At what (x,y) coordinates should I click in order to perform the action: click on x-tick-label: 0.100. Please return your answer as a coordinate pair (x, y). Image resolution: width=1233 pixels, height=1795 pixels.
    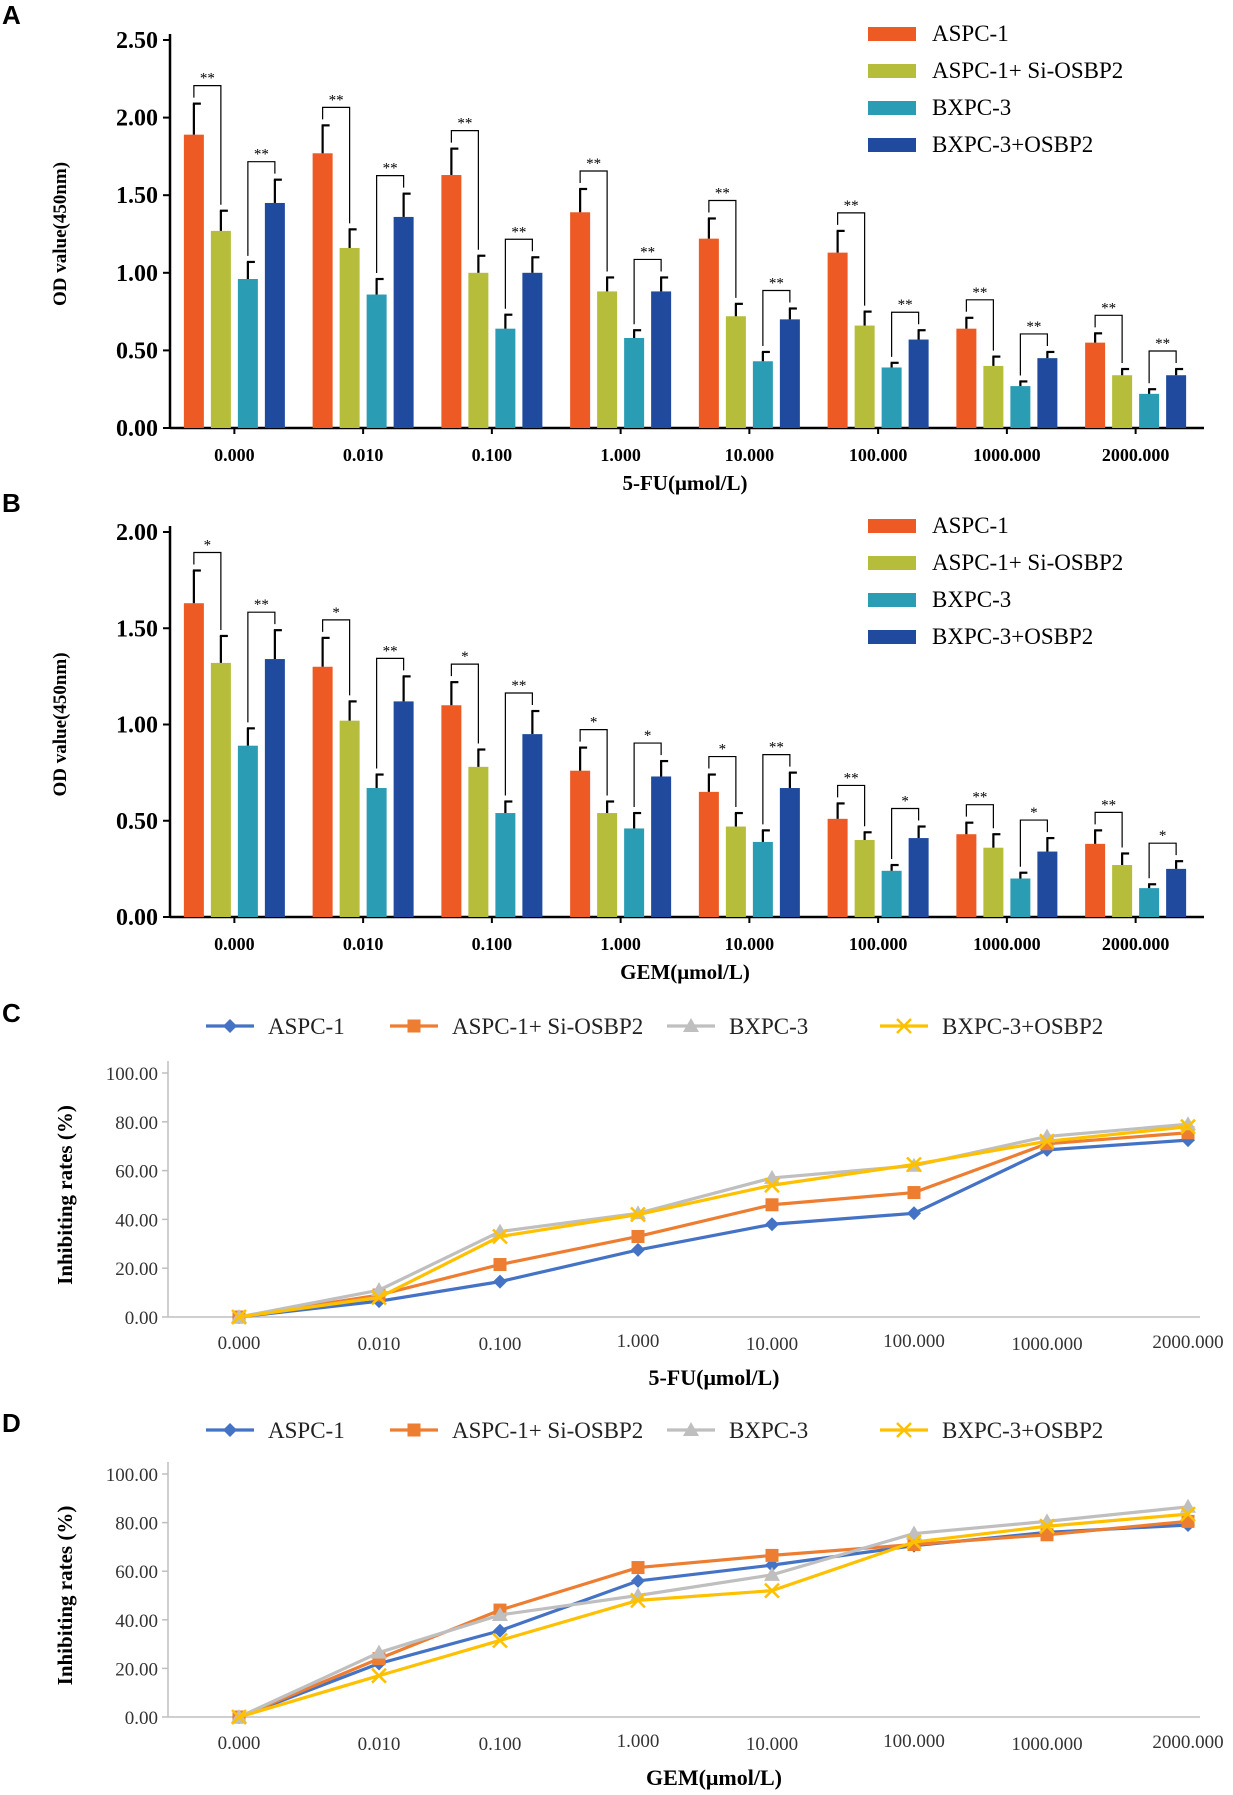
    Looking at the image, I should click on (500, 1344).